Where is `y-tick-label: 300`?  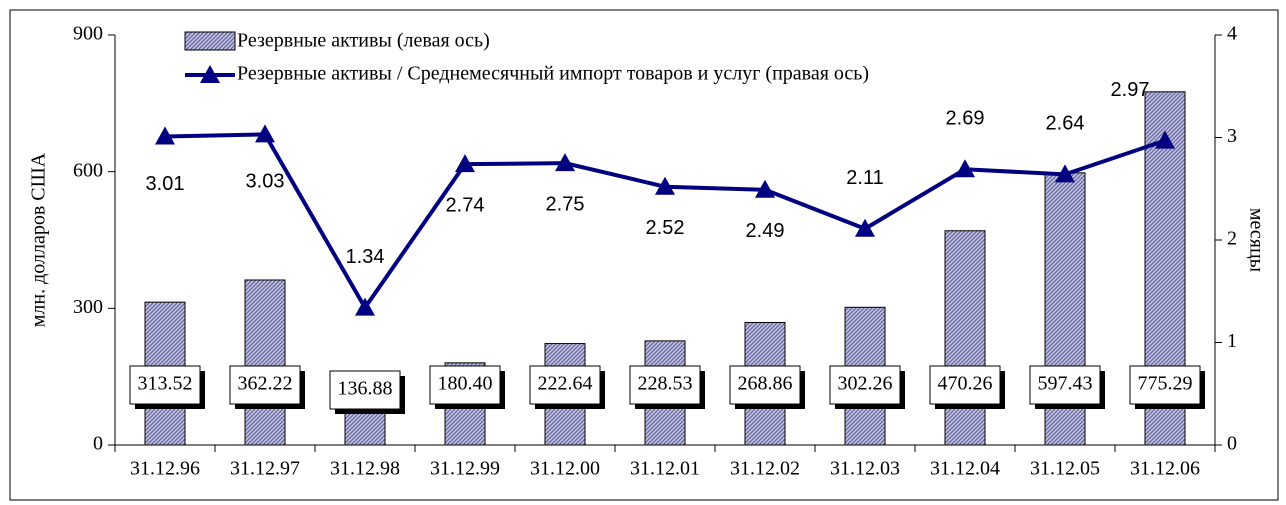 y-tick-label: 300 is located at coordinates (88, 307).